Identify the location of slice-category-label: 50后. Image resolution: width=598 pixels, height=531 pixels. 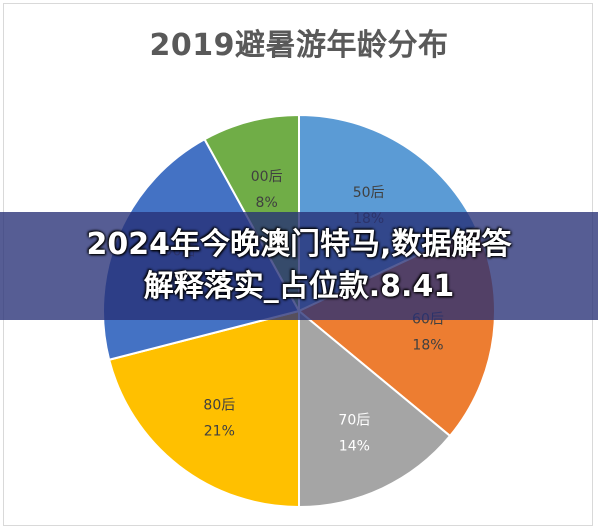
(369, 193).